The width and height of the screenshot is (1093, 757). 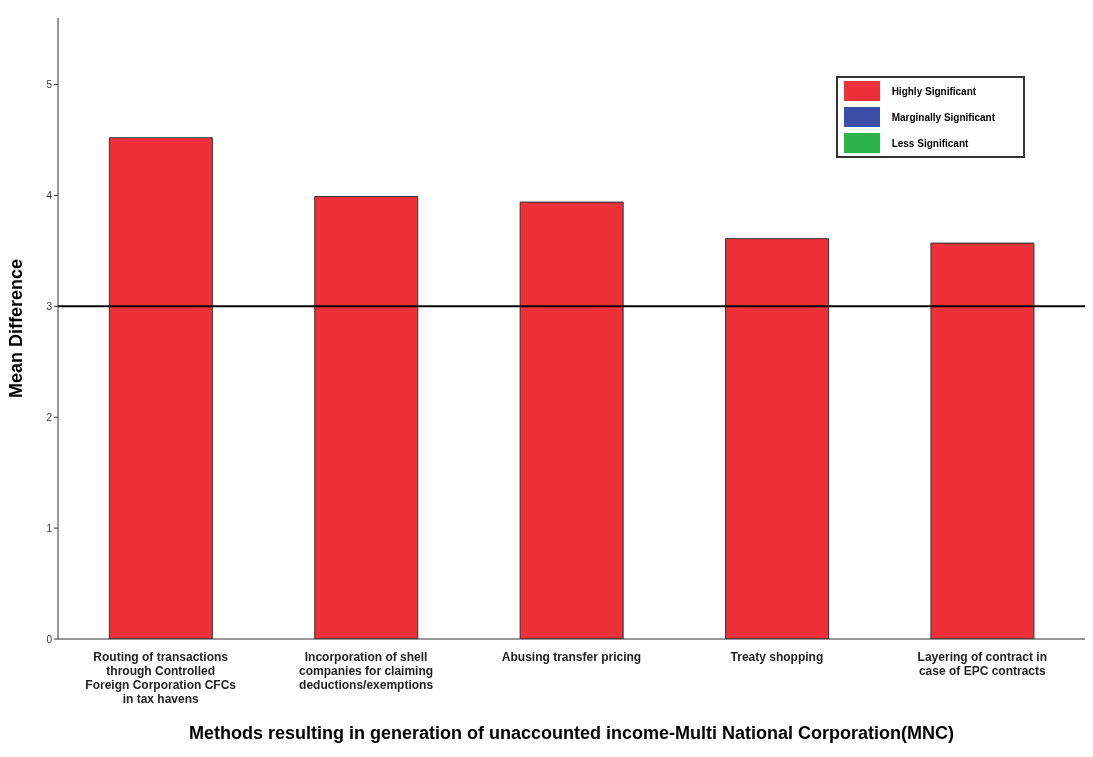 I want to click on y-tick-label: 3, so click(x=49, y=306).